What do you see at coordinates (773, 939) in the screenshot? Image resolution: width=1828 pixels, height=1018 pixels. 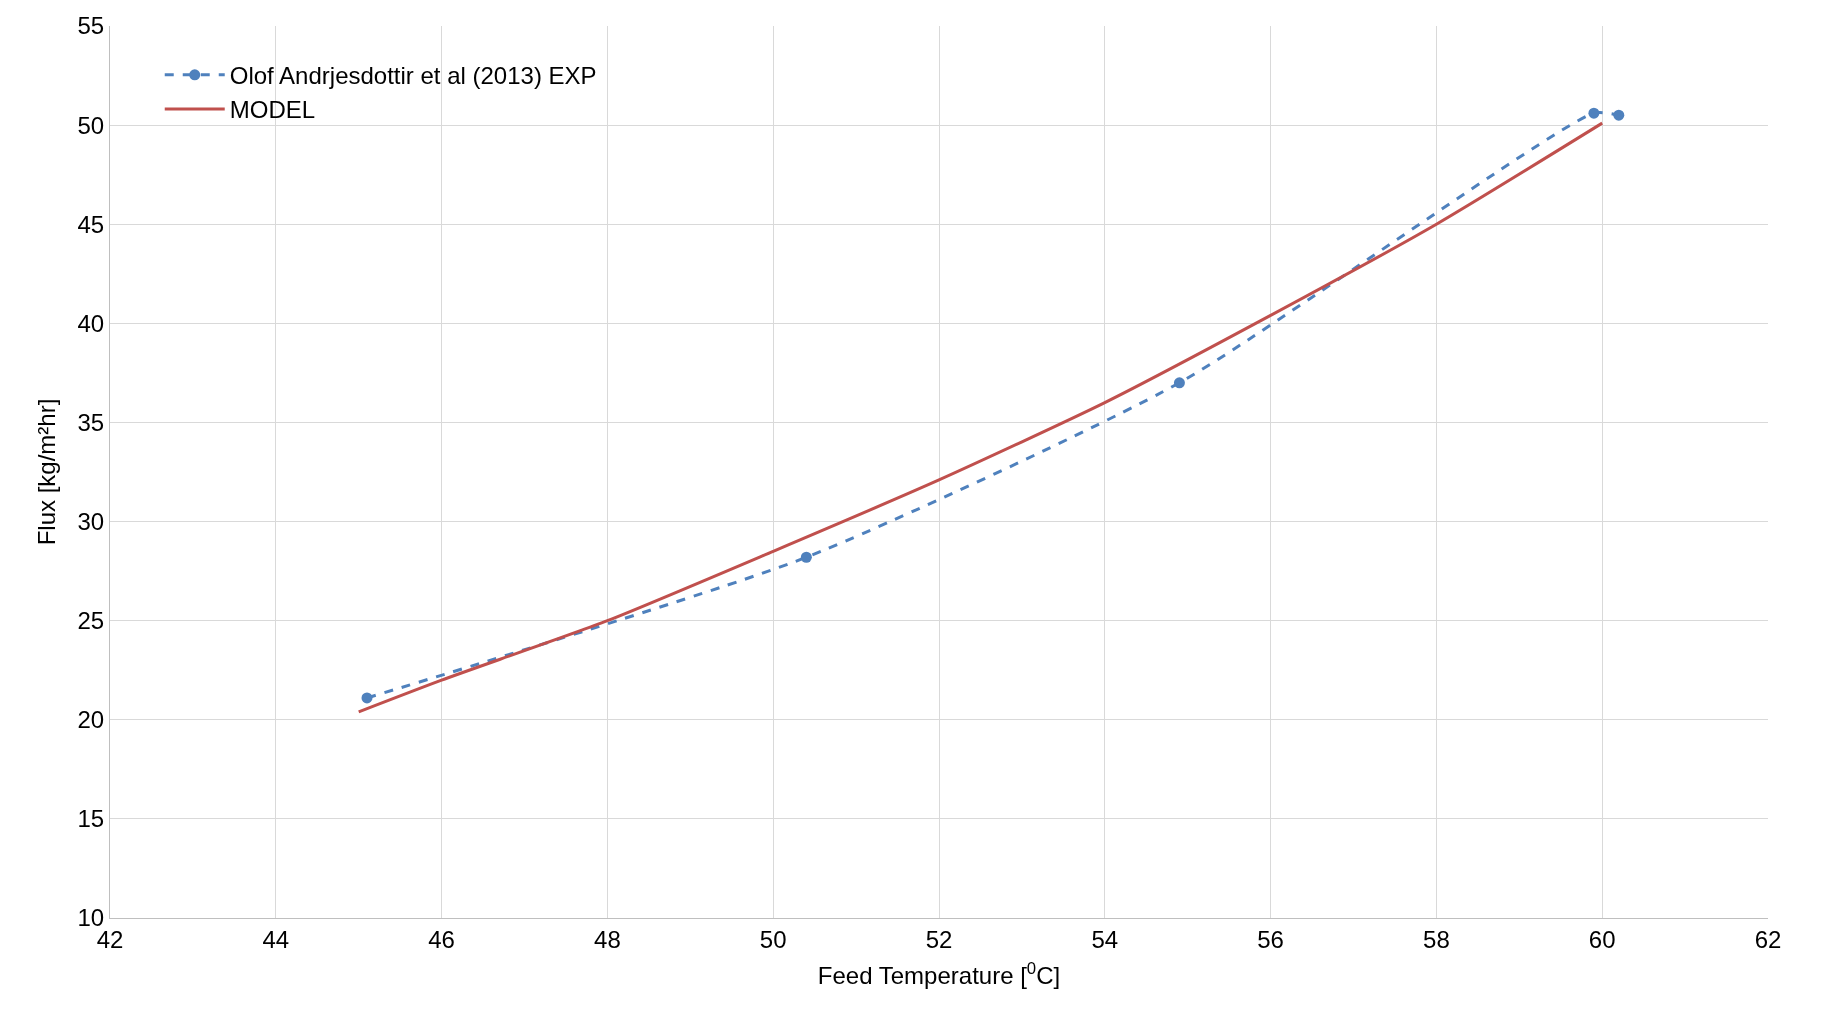 I see `x-tick-label: 50` at bounding box center [773, 939].